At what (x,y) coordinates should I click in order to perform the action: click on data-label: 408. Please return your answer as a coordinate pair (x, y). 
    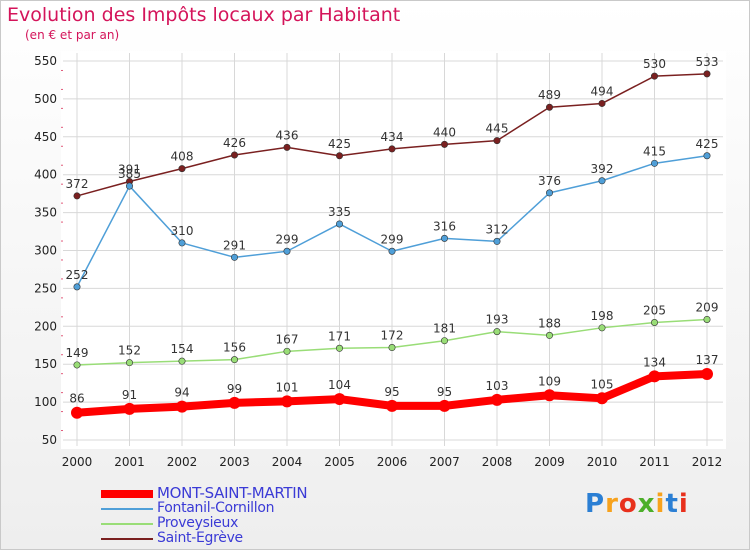
    Looking at the image, I should click on (182, 157).